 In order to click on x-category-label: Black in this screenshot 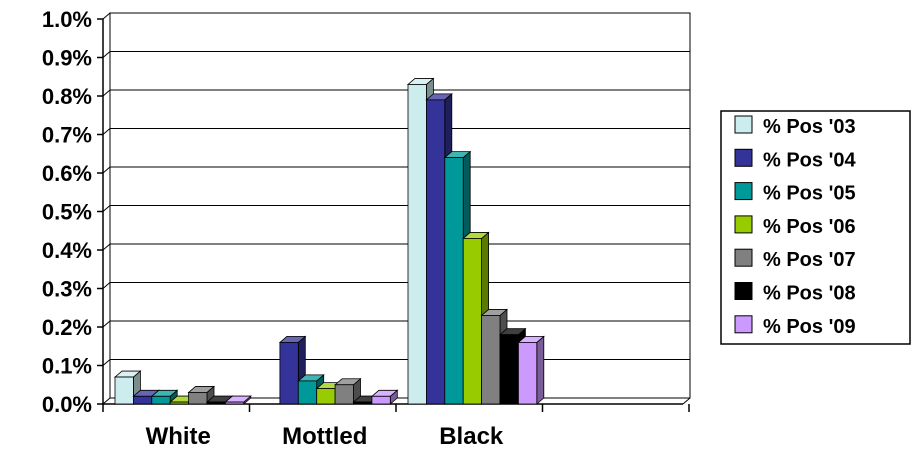, I will do `click(471, 436)`.